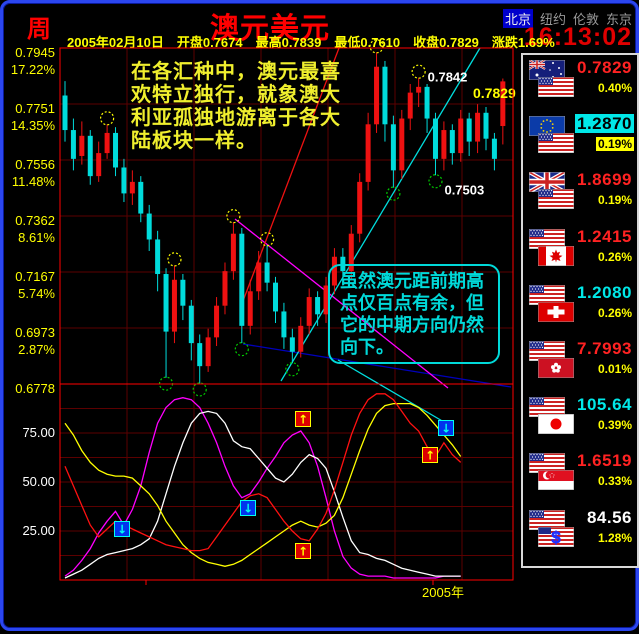 This screenshot has width=639, height=634. I want to click on note-line: 陆板块一样。, so click(194, 141).